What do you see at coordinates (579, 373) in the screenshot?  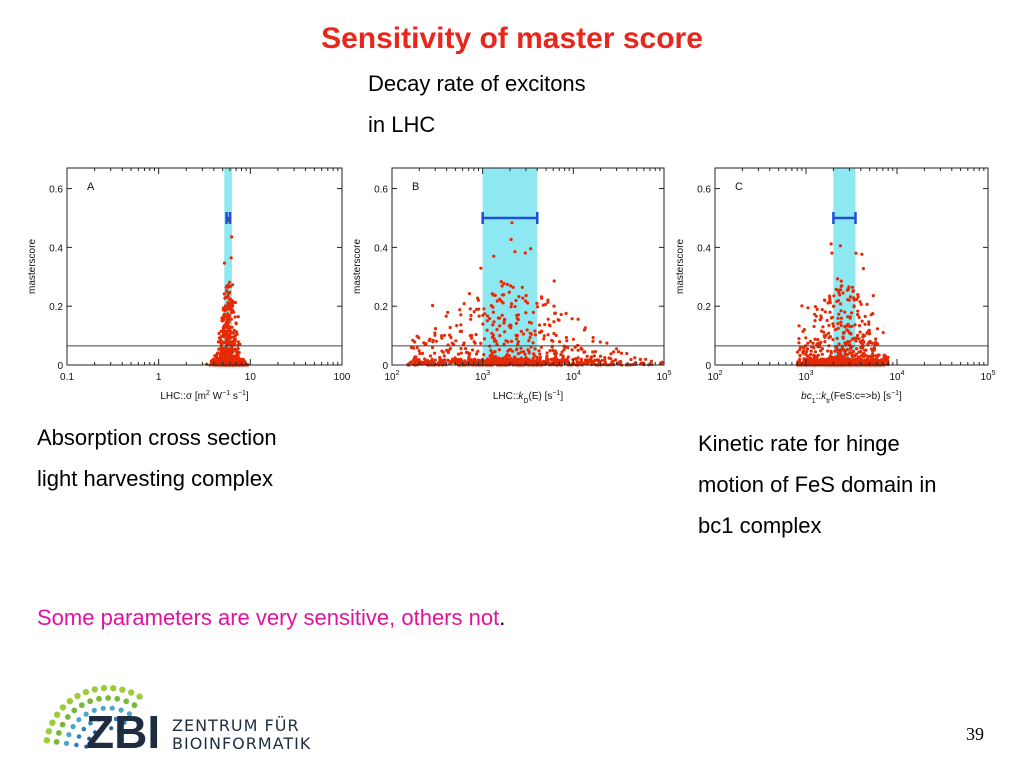 I see `x-tick-exponent: 4` at bounding box center [579, 373].